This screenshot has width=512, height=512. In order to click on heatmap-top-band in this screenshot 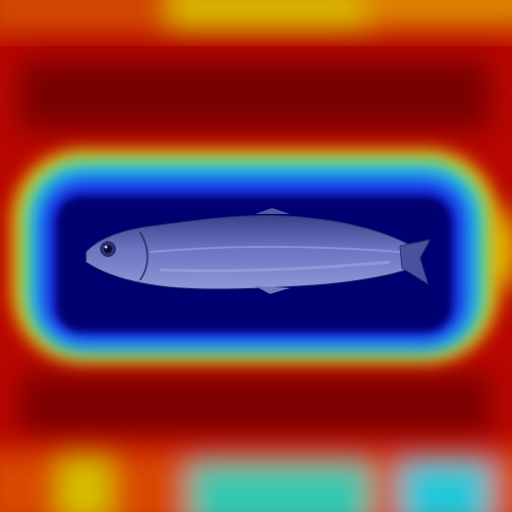, I will do `click(256, 17)`.